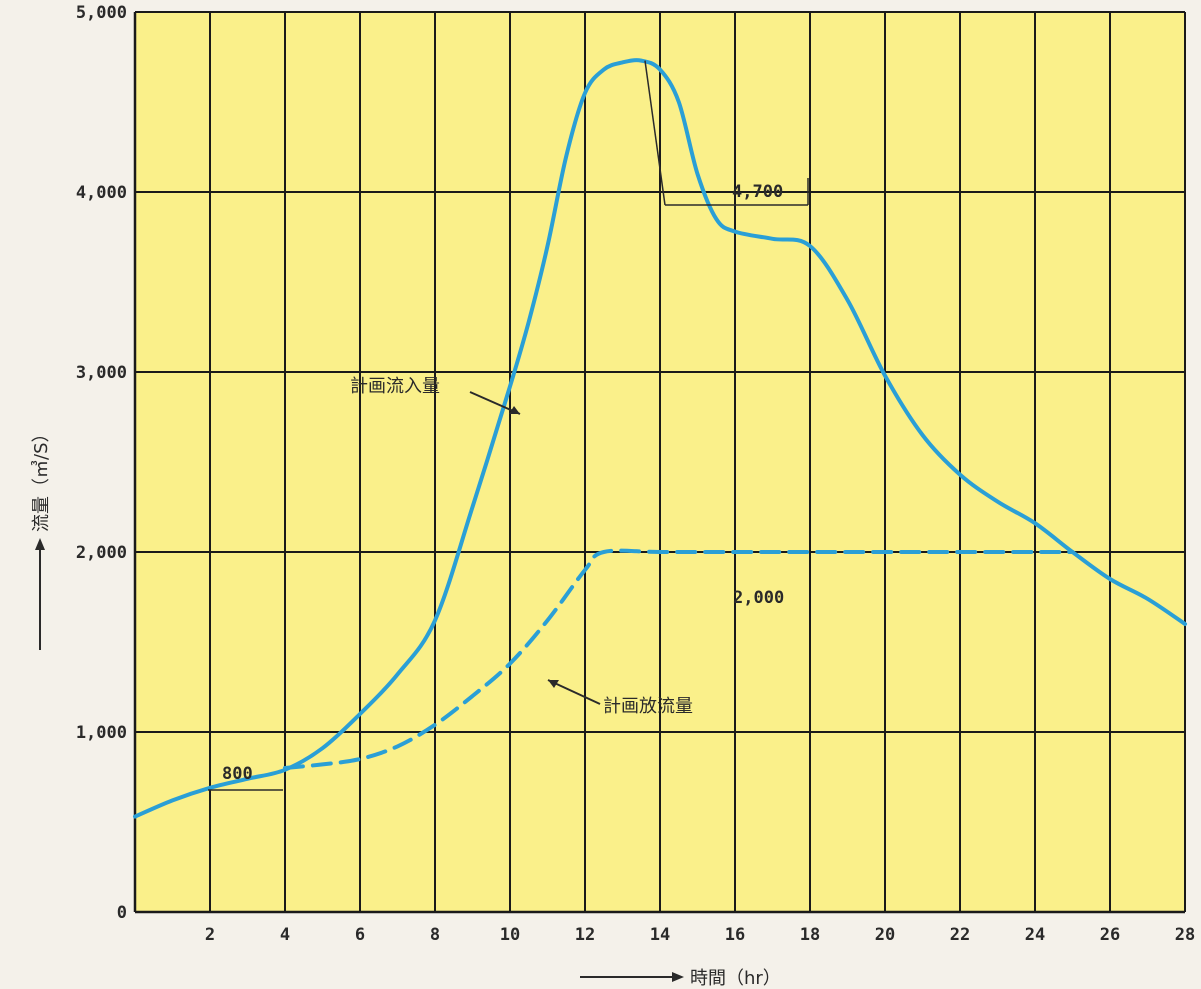  I want to click on x-axis-arrowhead, so click(678, 977).